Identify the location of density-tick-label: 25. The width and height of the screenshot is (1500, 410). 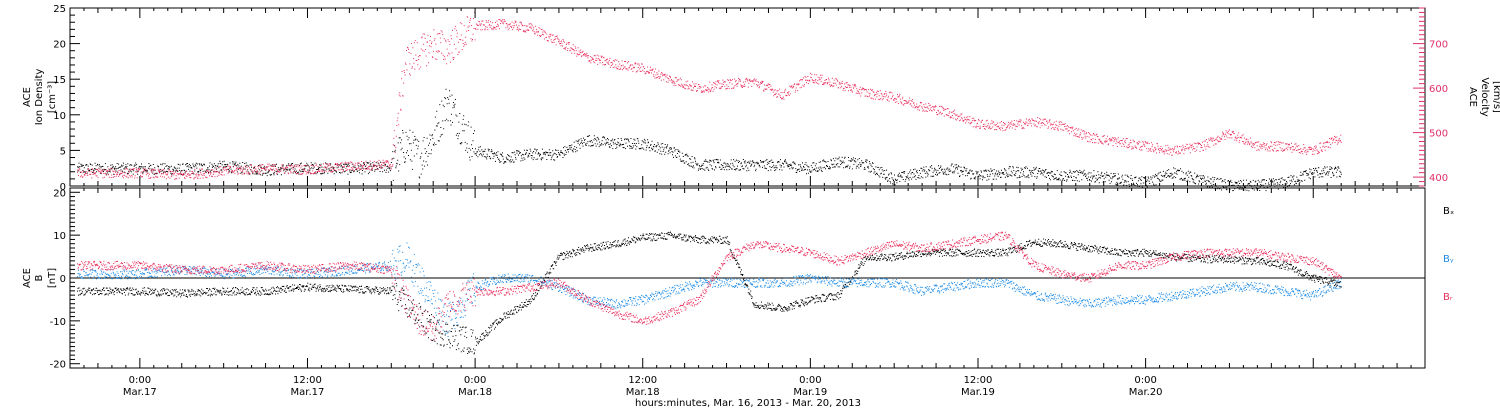
(59, 9).